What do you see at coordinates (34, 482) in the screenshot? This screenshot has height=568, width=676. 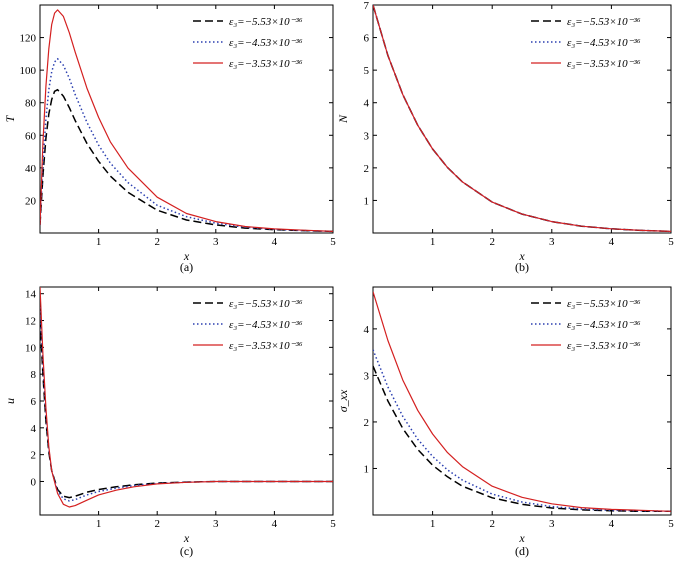 I see `y-tick-label: 0` at bounding box center [34, 482].